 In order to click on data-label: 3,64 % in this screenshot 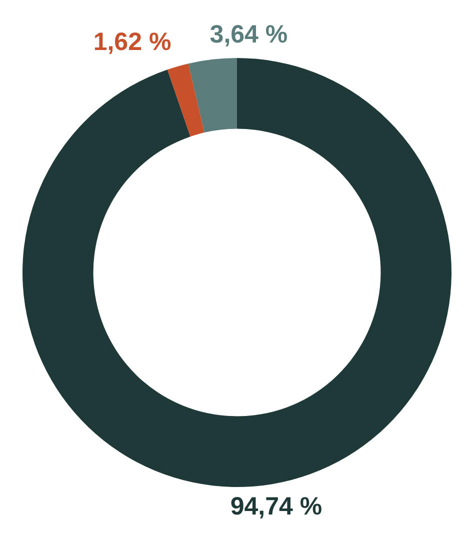, I will do `click(249, 34)`.